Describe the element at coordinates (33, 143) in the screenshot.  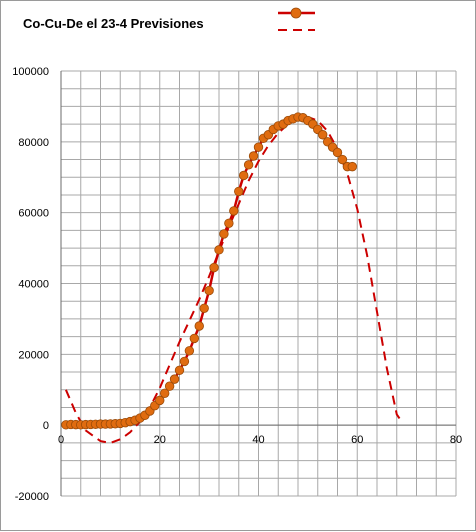
I see `y-tick-label: 80000` at that location.